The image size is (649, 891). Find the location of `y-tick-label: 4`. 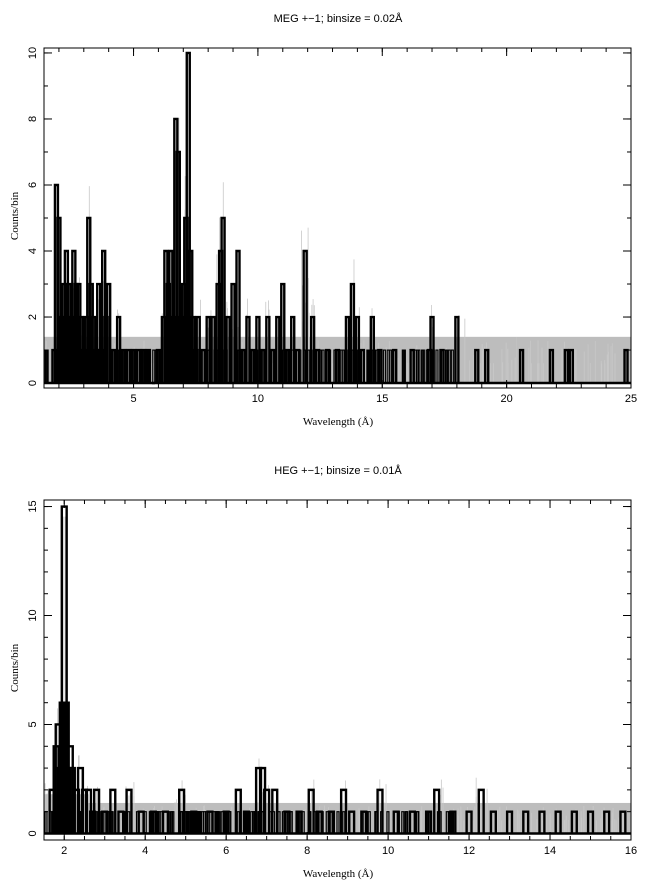

y-tick-label: 4 is located at coordinates (33, 251).